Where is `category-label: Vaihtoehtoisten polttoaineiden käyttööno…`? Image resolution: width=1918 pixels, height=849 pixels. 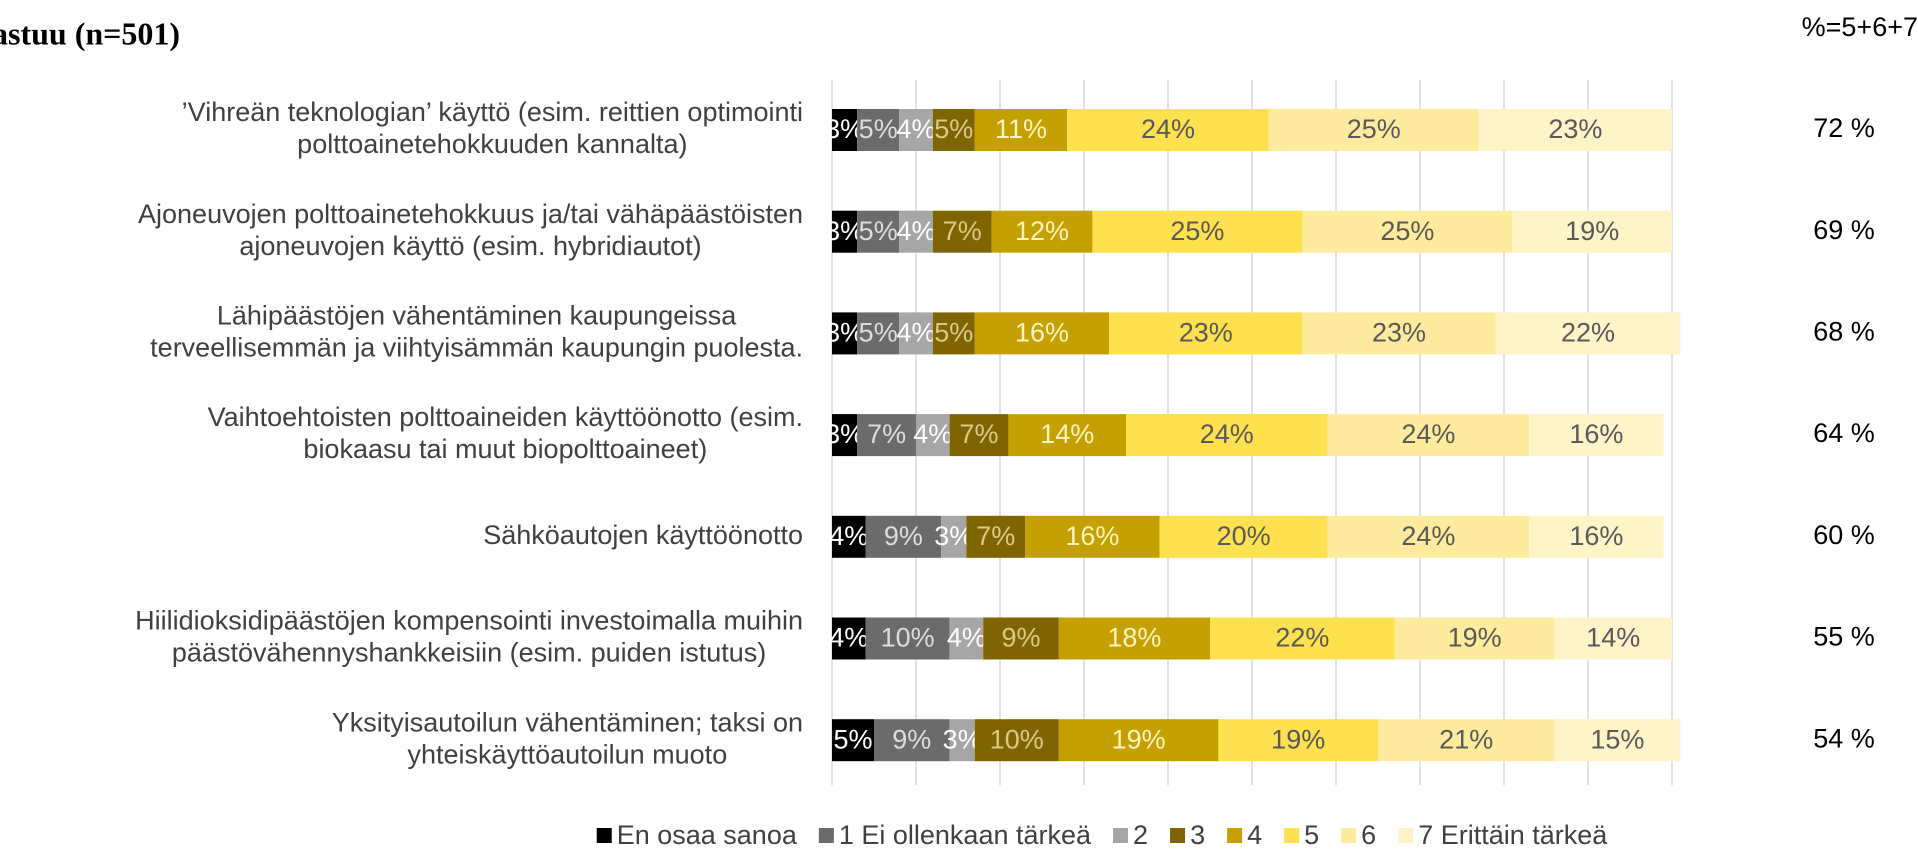 category-label: Vaihtoehtoisten polttoaineiden käyttööno… is located at coordinates (505, 417).